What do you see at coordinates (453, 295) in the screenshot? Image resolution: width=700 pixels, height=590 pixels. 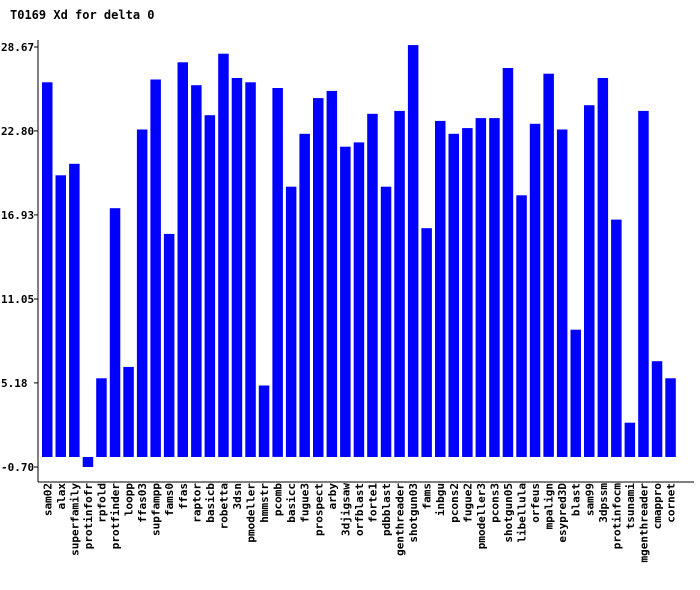 I see `bar-pcons2` at bounding box center [453, 295].